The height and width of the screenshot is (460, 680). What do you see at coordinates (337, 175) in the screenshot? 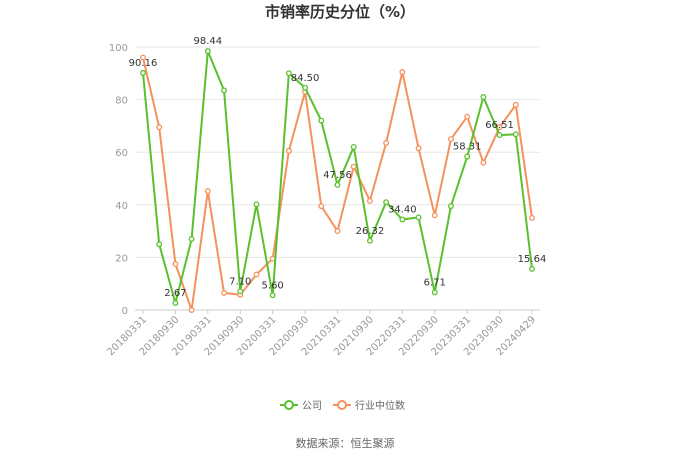
I see `data-label: 47.56` at bounding box center [337, 175].